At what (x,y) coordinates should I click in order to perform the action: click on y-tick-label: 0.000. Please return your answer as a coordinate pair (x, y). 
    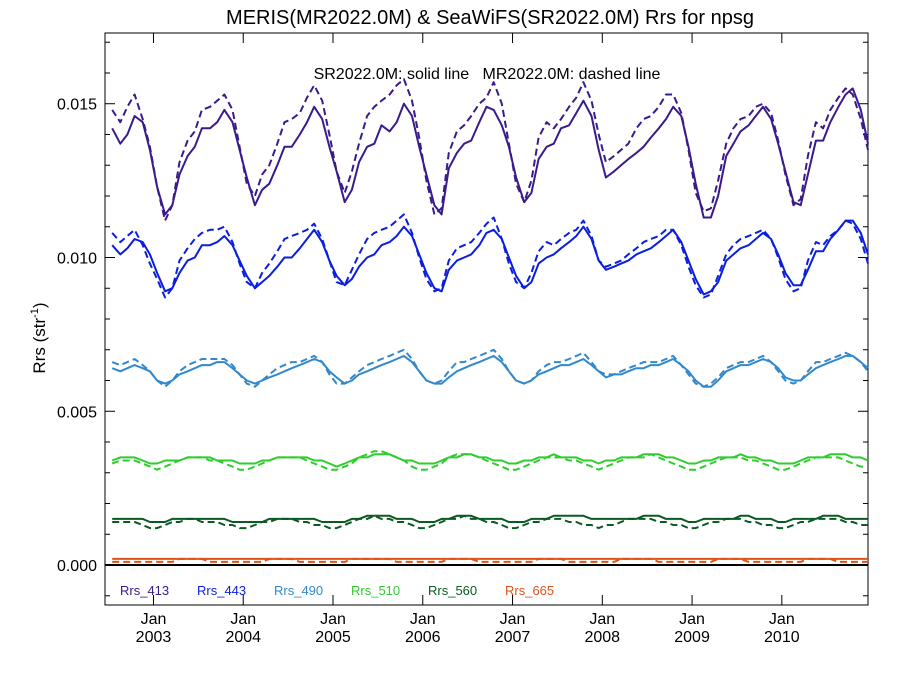
    Looking at the image, I should click on (77, 566).